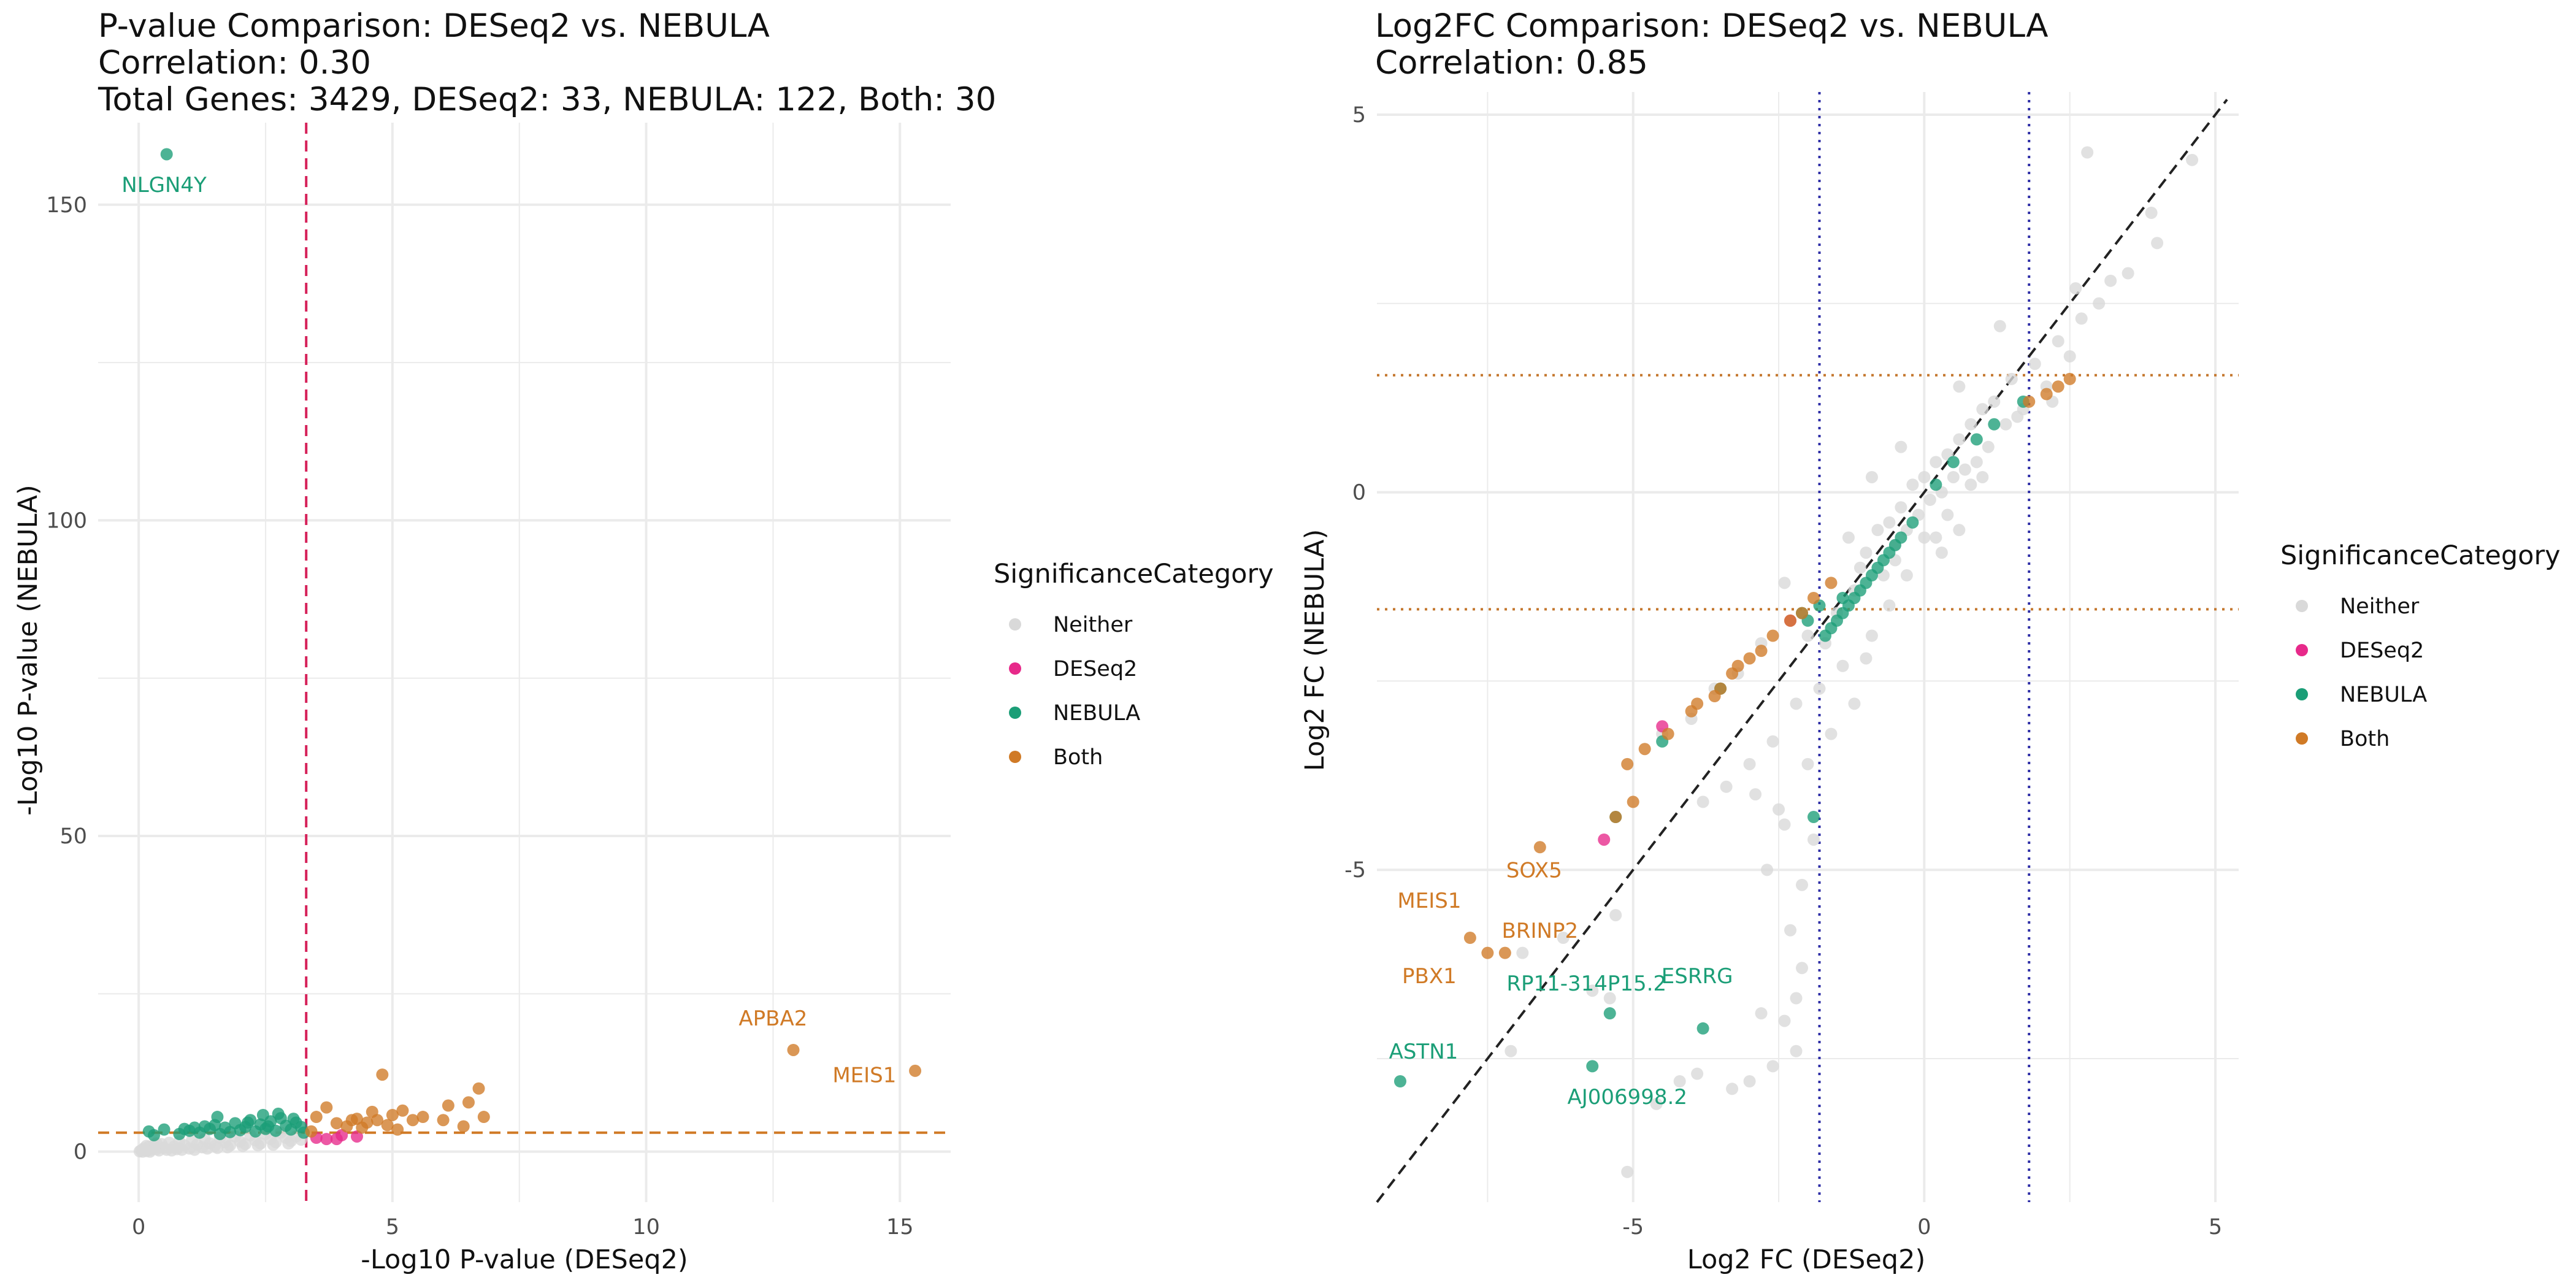 The image size is (2576, 1288). Describe the element at coordinates (2380, 606) in the screenshot. I see `legend-label: Neither` at that location.